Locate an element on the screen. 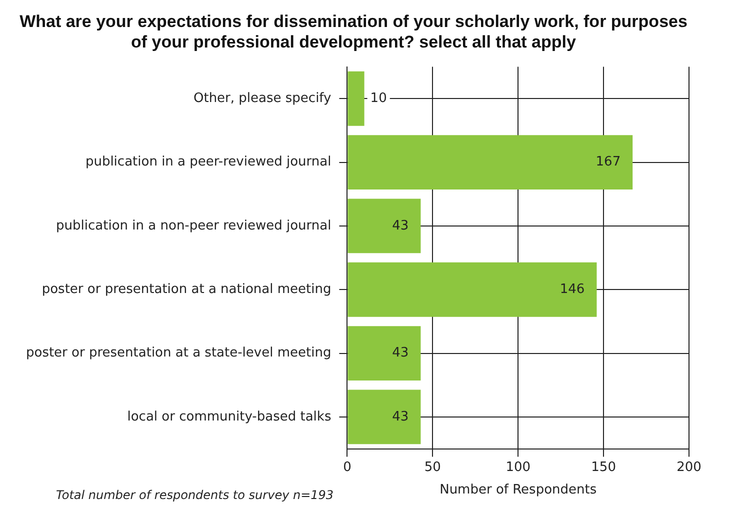 The width and height of the screenshot is (737, 514). x-tick-label: 200 is located at coordinates (689, 467).